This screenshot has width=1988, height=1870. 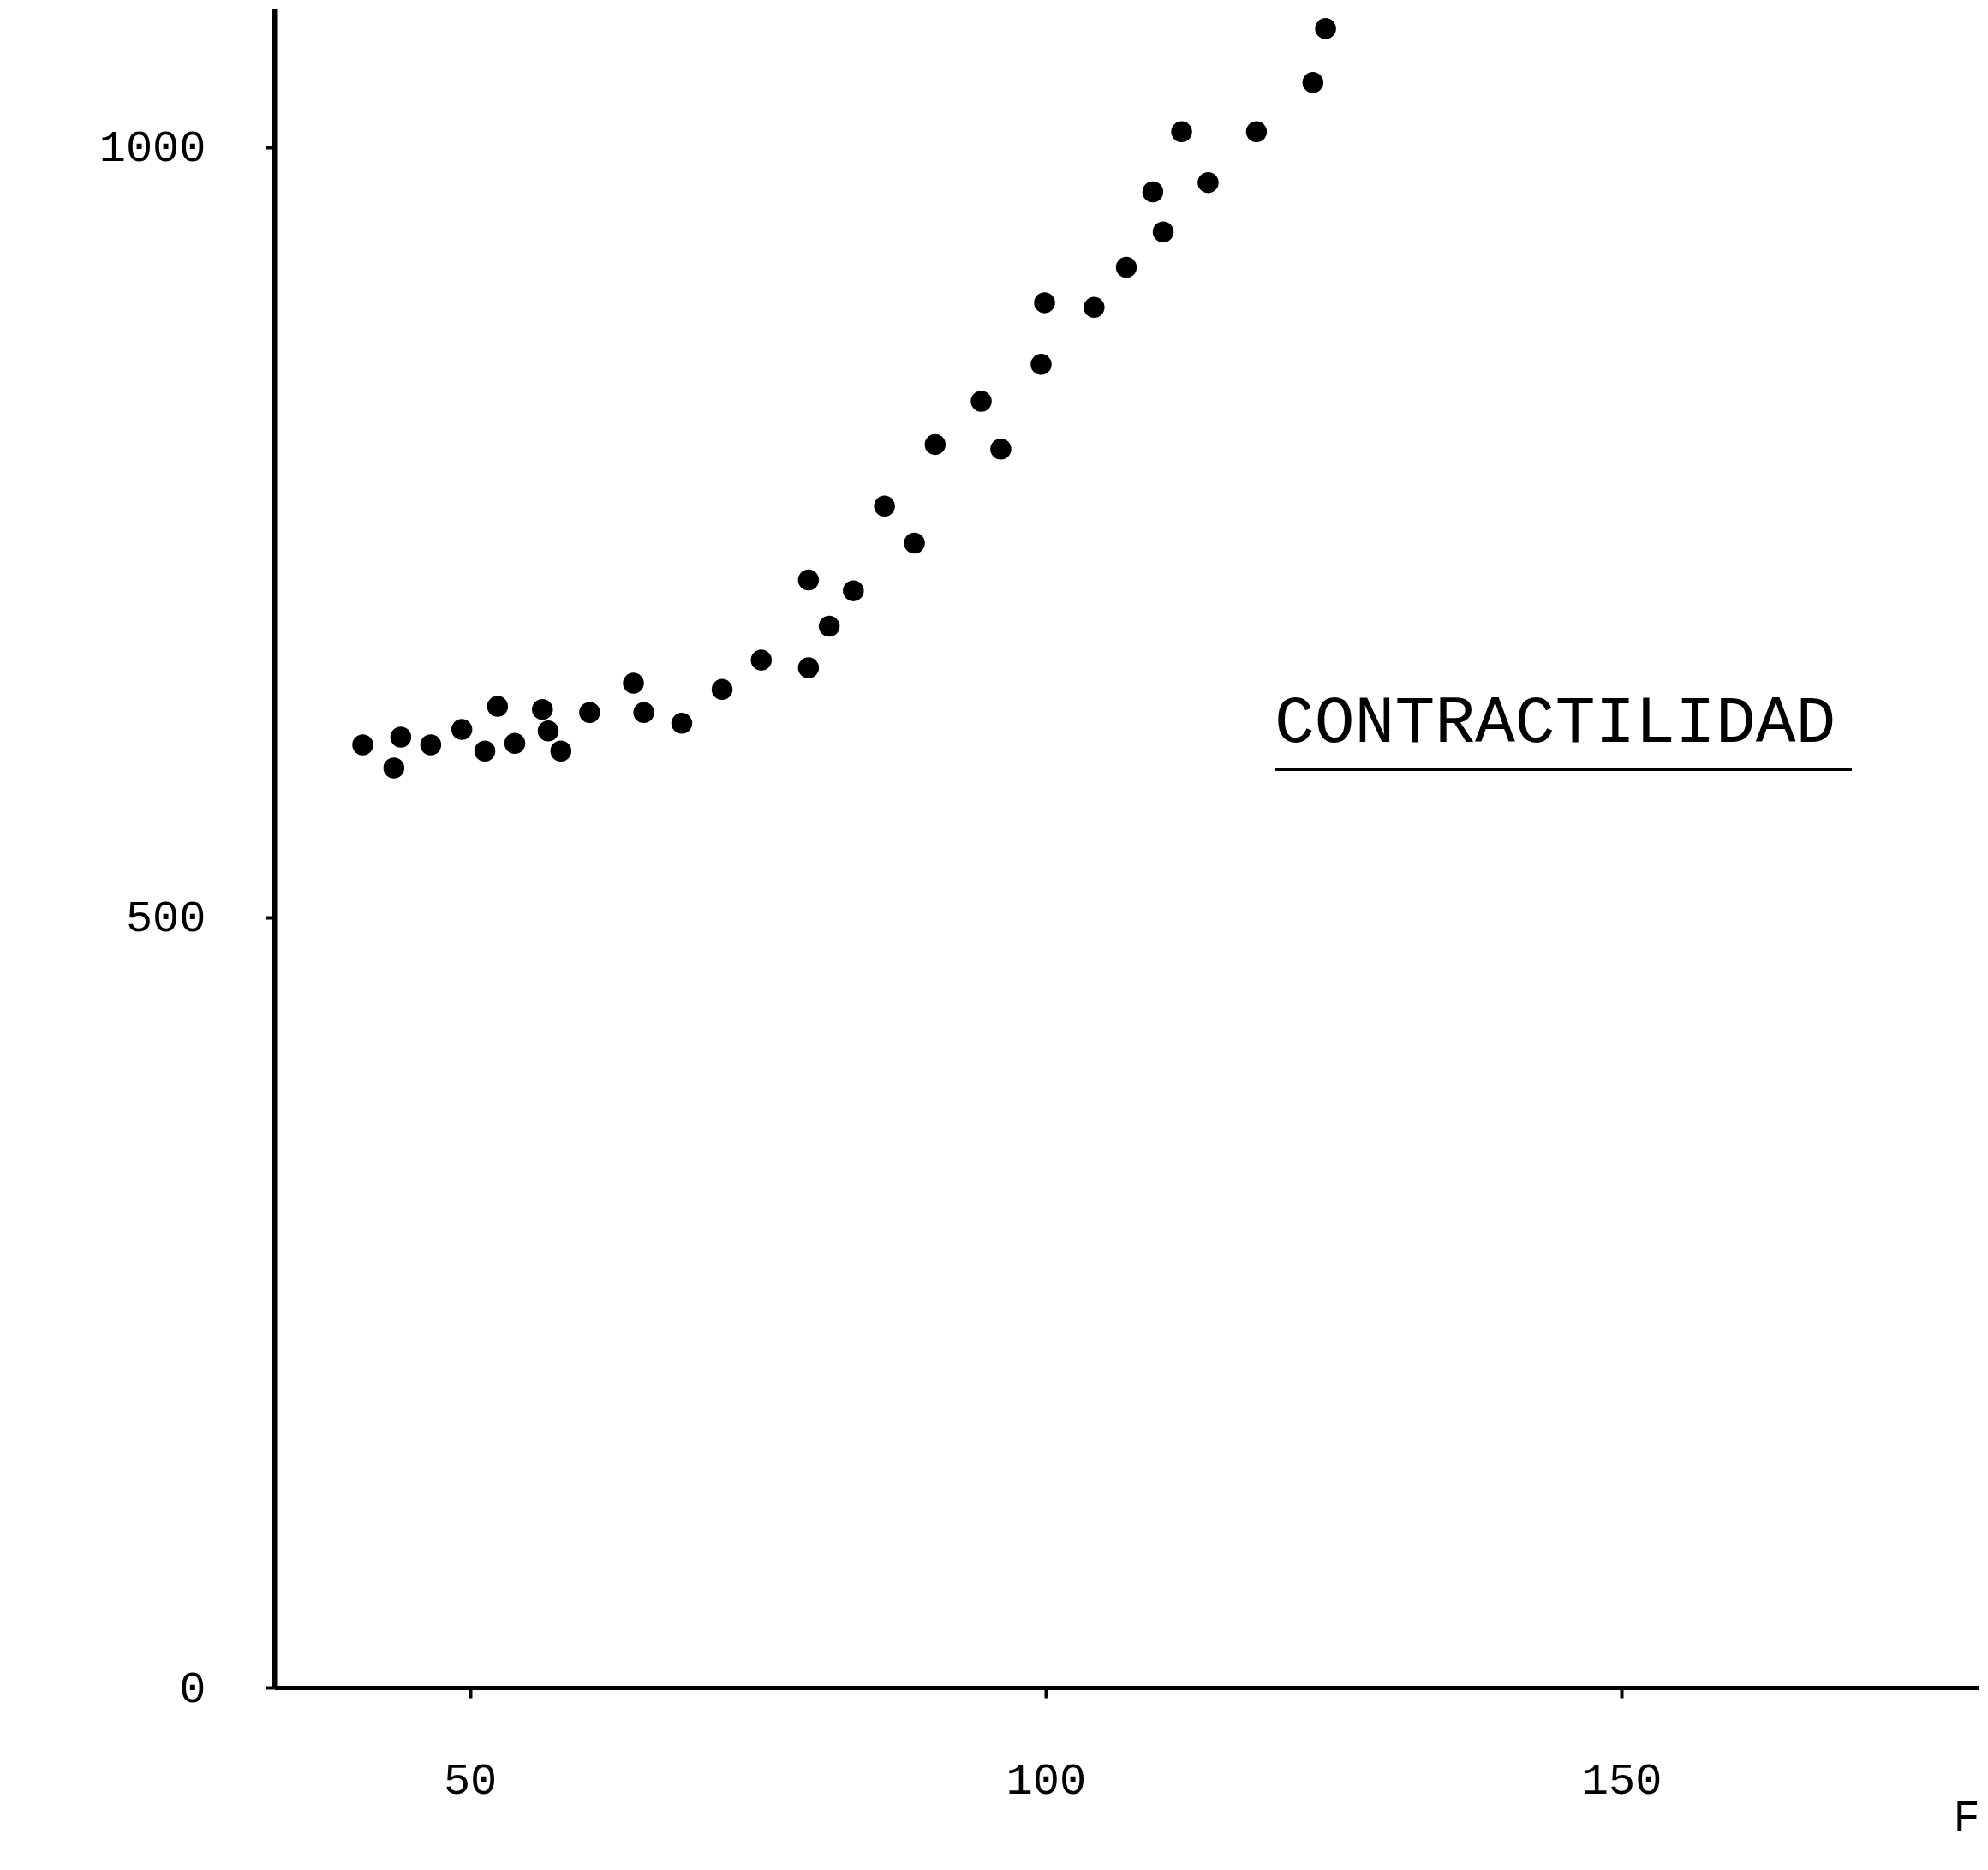 What do you see at coordinates (165, 920) in the screenshot?
I see `y-tick-label: 500` at bounding box center [165, 920].